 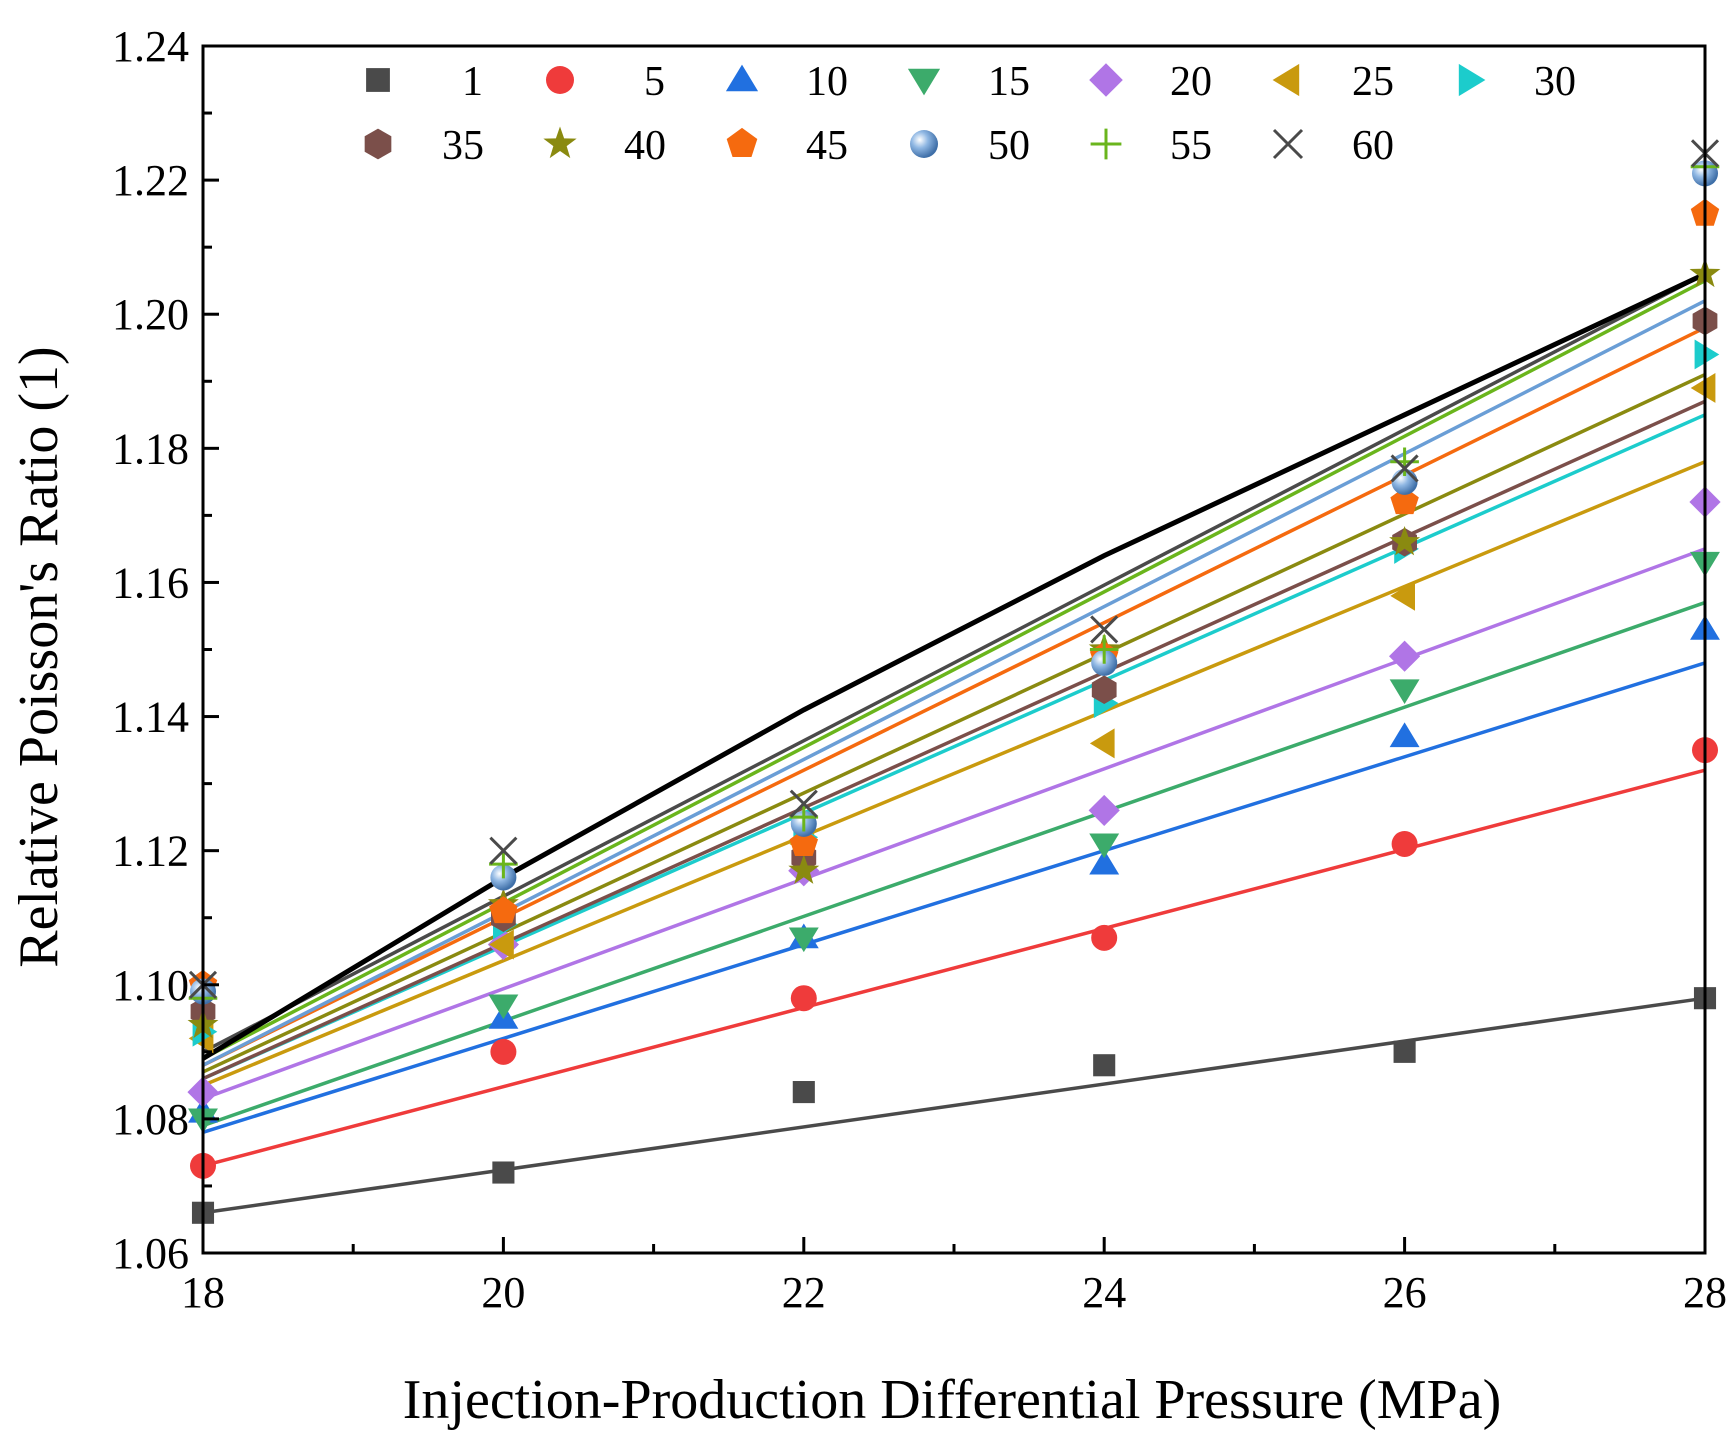 I want to click on y-tick-label: 1.08, so click(x=150, y=1119).